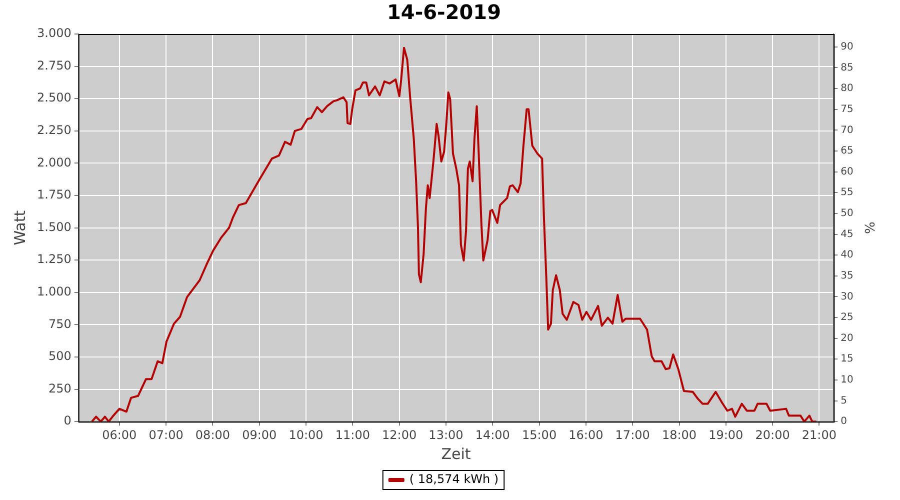 The image size is (900, 500). Describe the element at coordinates (456, 453) in the screenshot. I see `x-axis-title: Zeit` at that location.